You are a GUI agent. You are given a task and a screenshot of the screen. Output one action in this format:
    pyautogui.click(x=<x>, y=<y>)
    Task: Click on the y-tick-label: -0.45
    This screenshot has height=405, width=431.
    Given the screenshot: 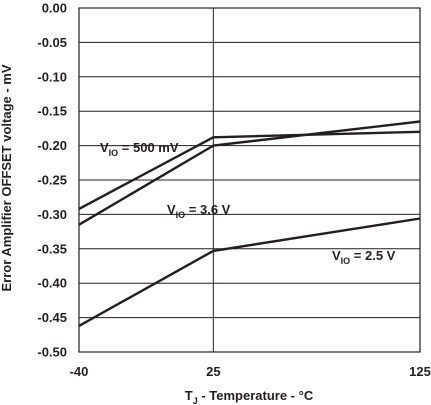 What is the action you would take?
    pyautogui.click(x=52, y=317)
    